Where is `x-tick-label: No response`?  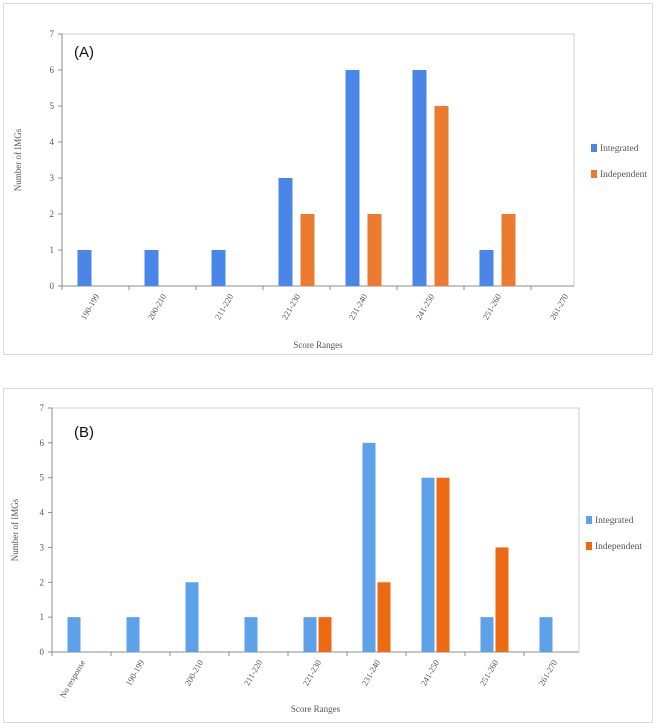
x-tick-label: No response is located at coordinates (72, 679).